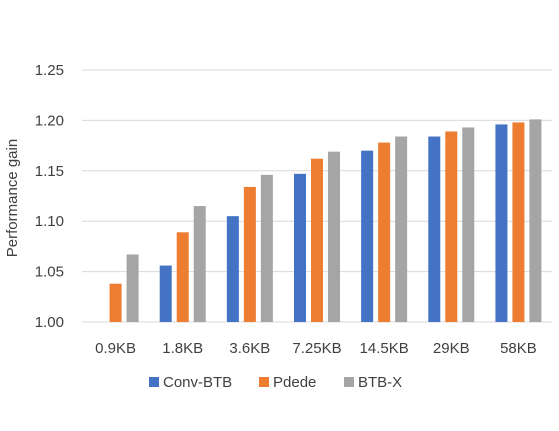 Image resolution: width=559 pixels, height=431 pixels. I want to click on bar-btb-x-0-9kb, so click(132, 288).